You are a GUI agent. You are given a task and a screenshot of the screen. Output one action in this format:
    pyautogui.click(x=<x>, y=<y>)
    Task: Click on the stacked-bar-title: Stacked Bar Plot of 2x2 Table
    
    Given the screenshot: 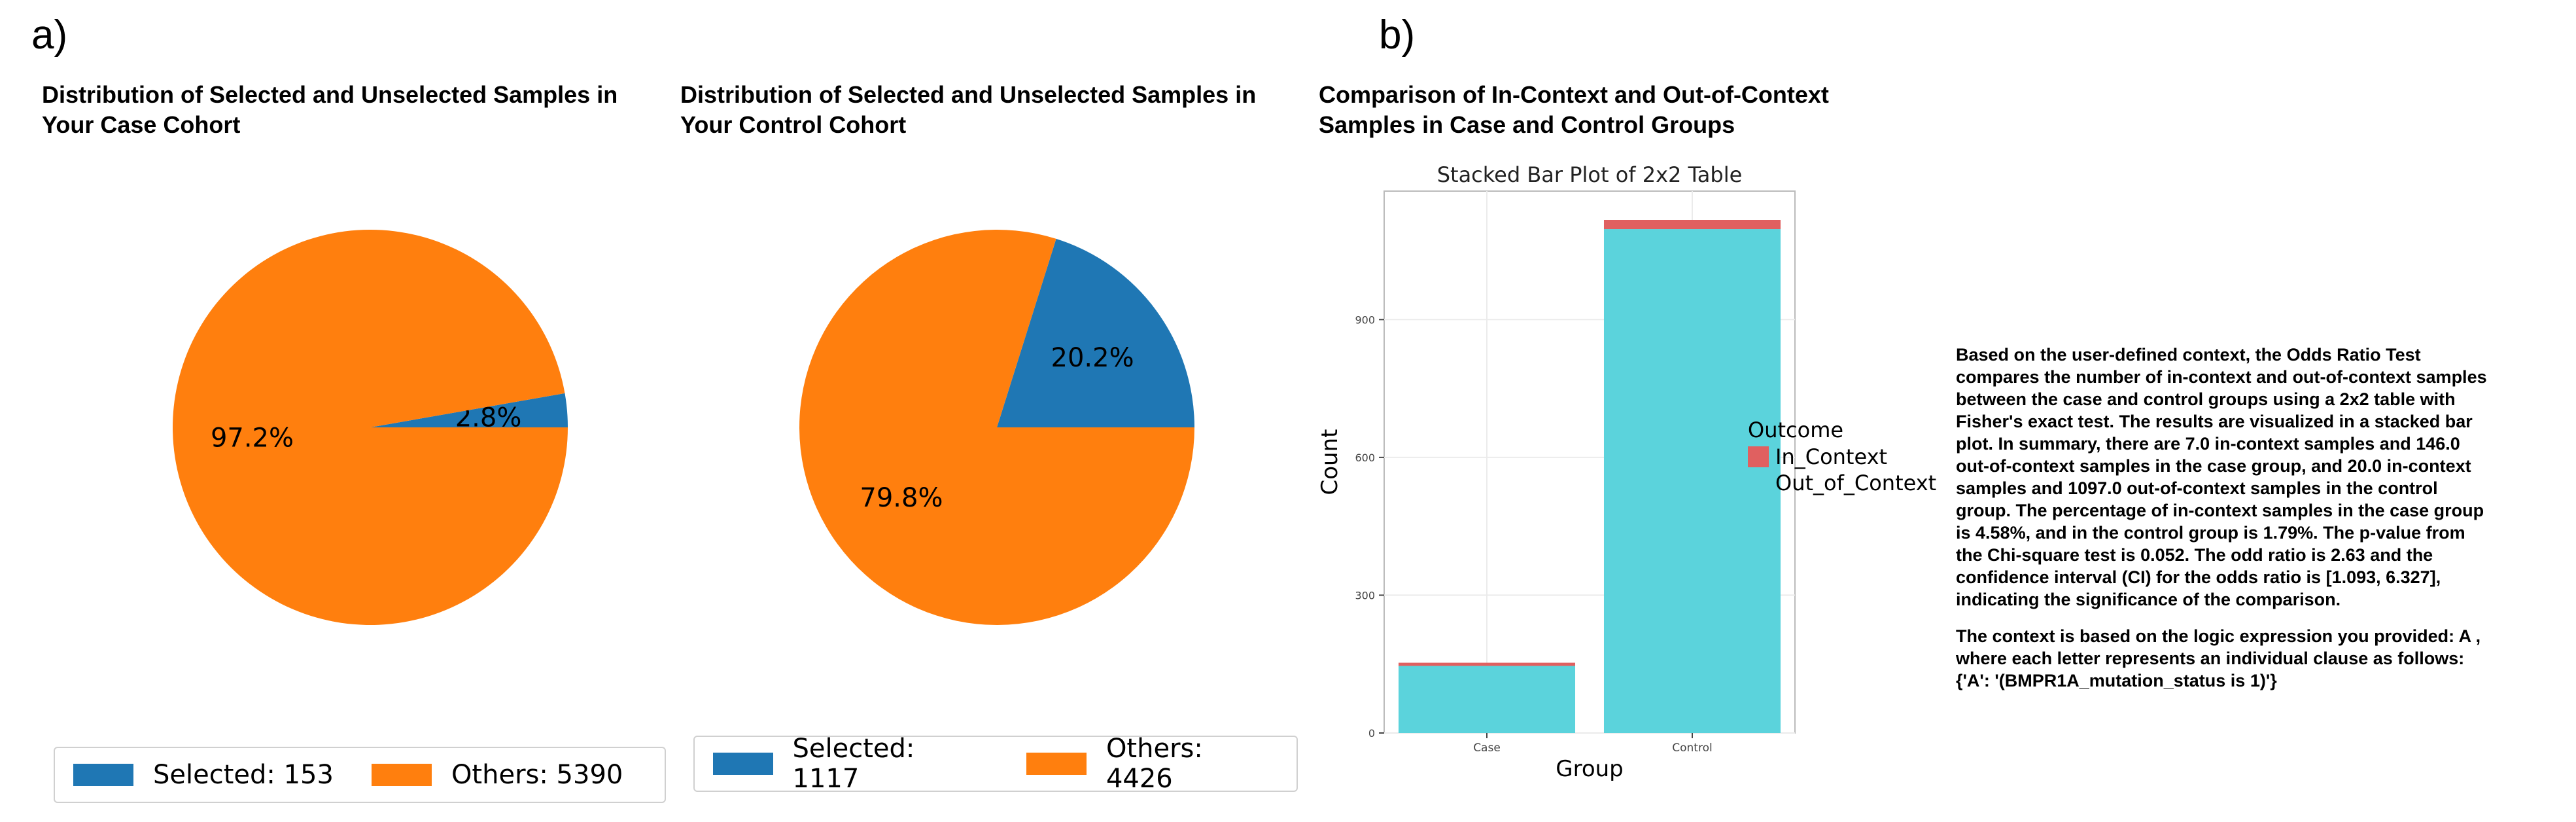 What is the action you would take?
    pyautogui.click(x=1590, y=174)
    